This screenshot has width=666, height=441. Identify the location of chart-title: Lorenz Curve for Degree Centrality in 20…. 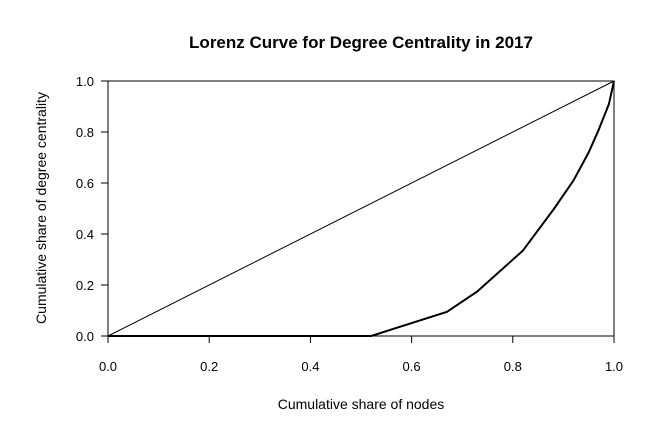
(361, 42).